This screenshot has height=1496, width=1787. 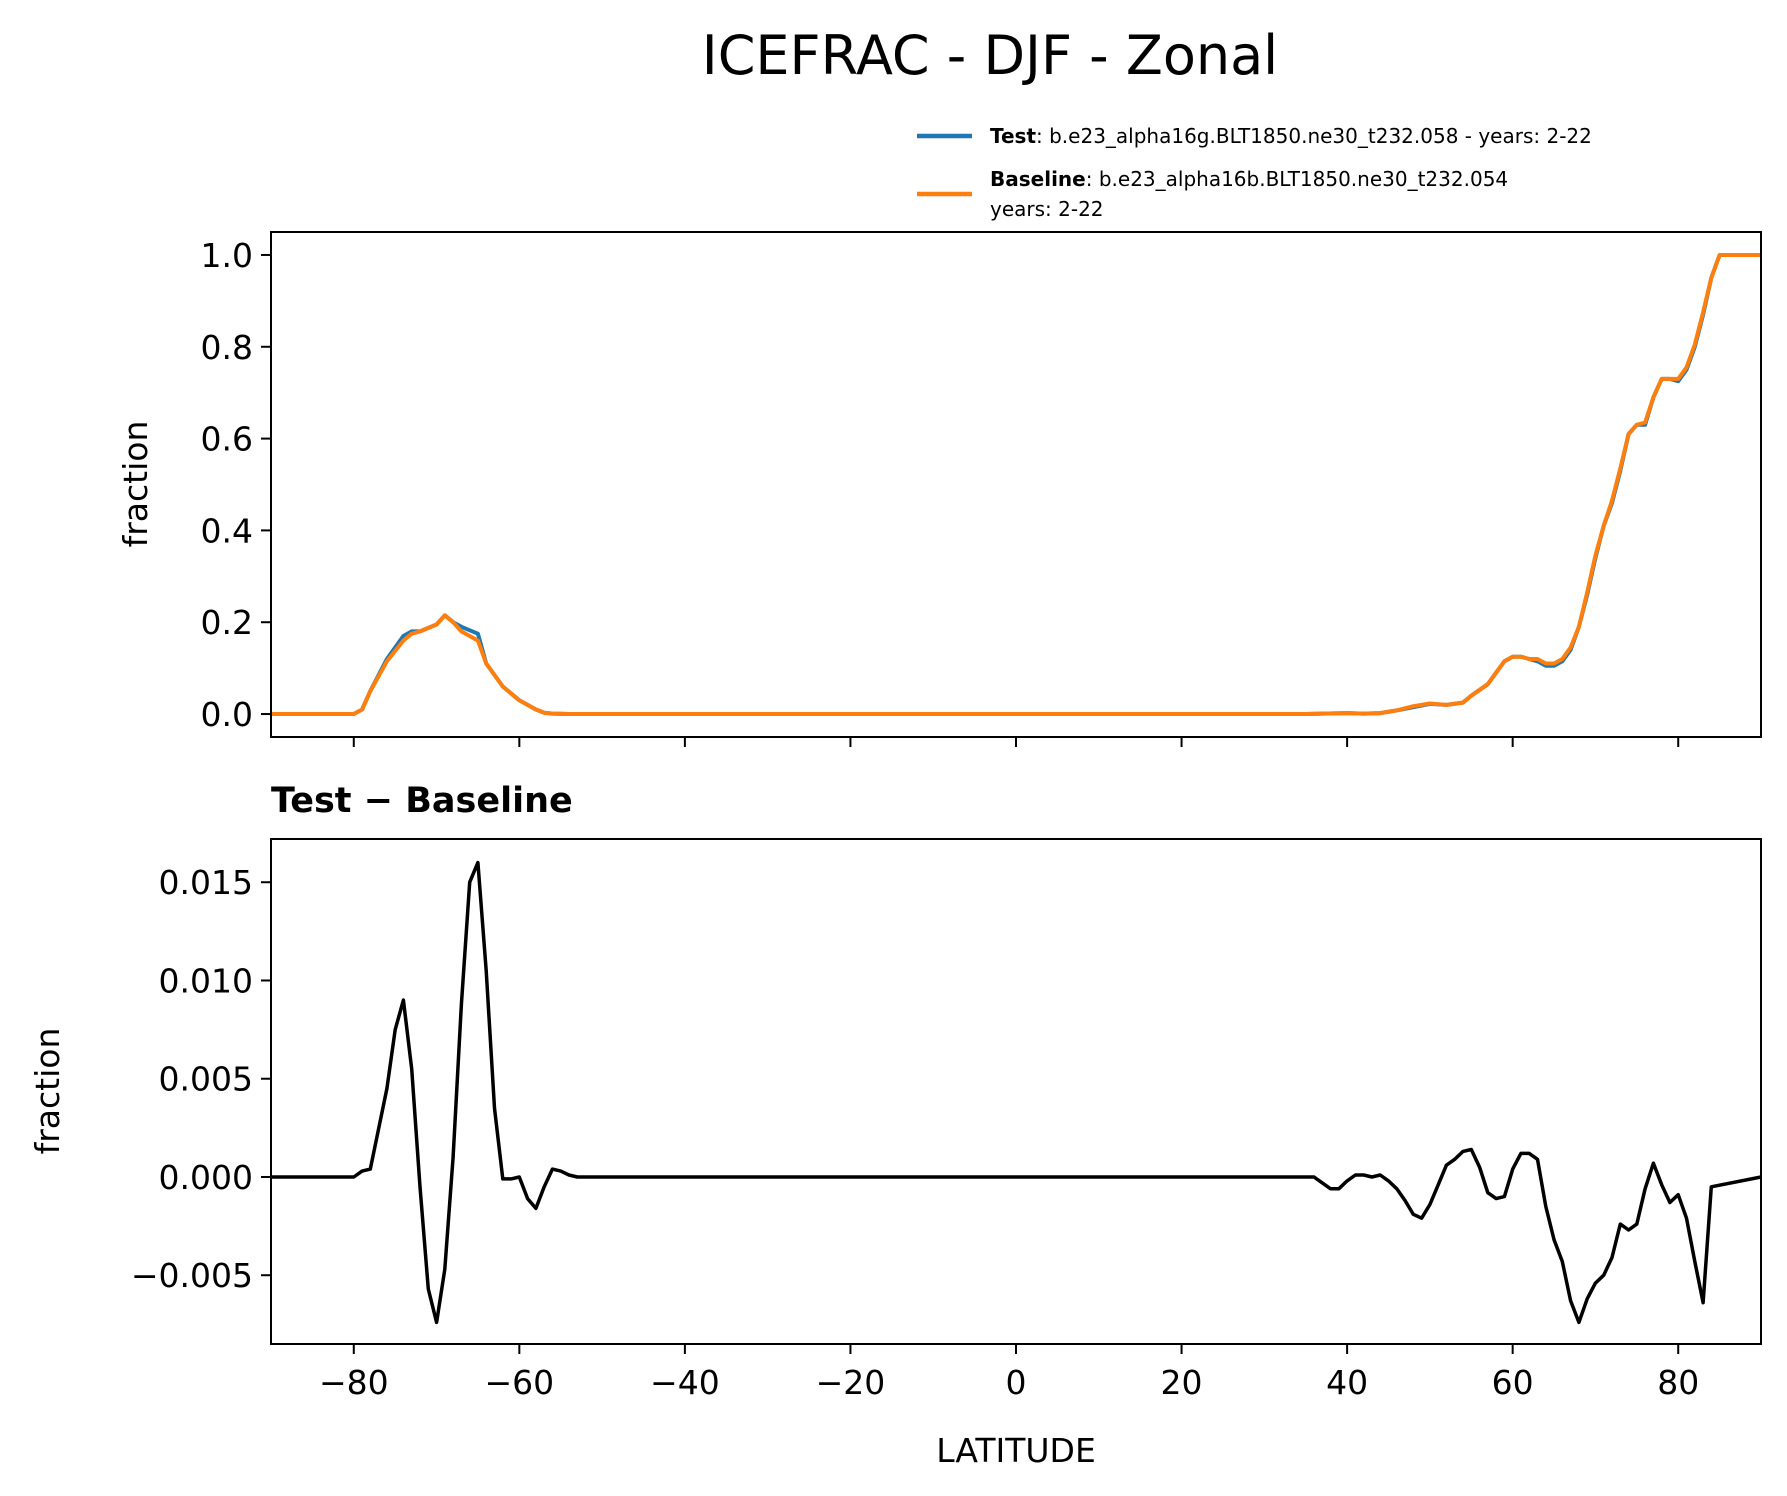 I want to click on top-ytick-label: 0.8, so click(x=227, y=347).